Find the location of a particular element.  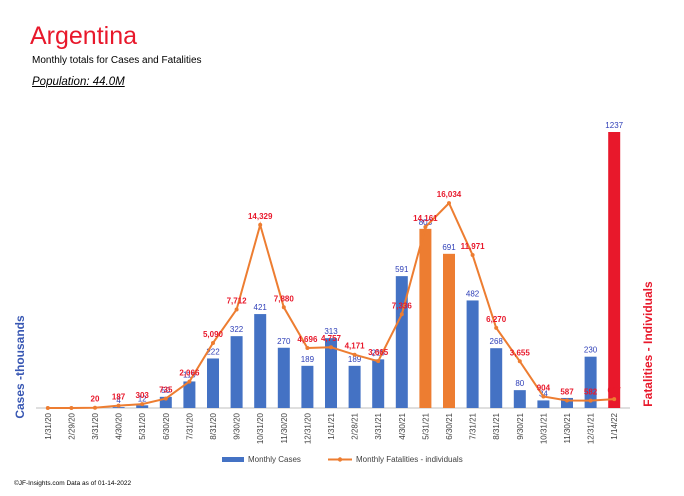

fatalities-point-4/30/21 is located at coordinates (401, 314).